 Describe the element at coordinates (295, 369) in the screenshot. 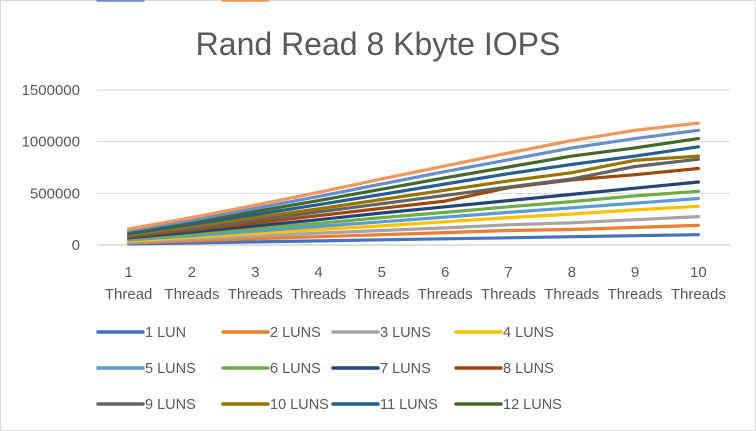

I see `legend-label: 6 LUNS` at that location.